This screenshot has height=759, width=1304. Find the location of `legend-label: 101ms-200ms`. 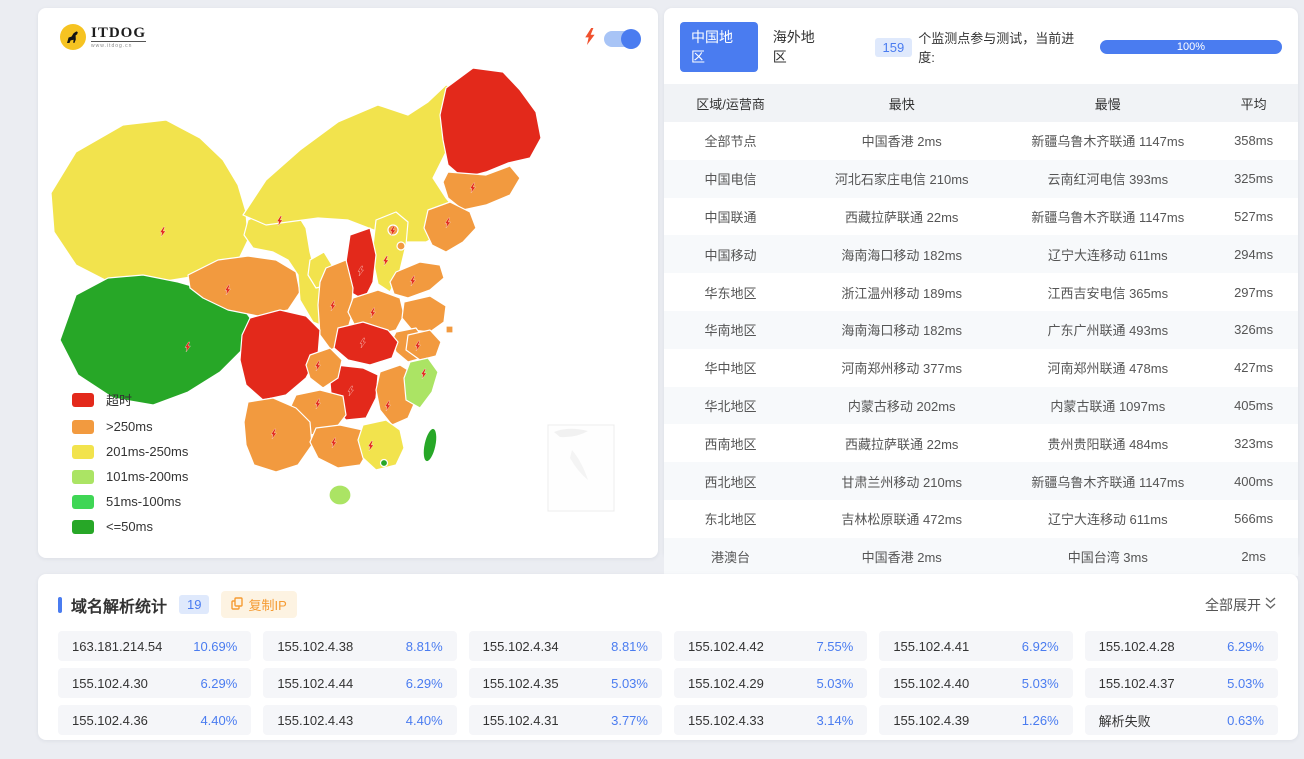

legend-label: 101ms-200ms is located at coordinates (147, 476).